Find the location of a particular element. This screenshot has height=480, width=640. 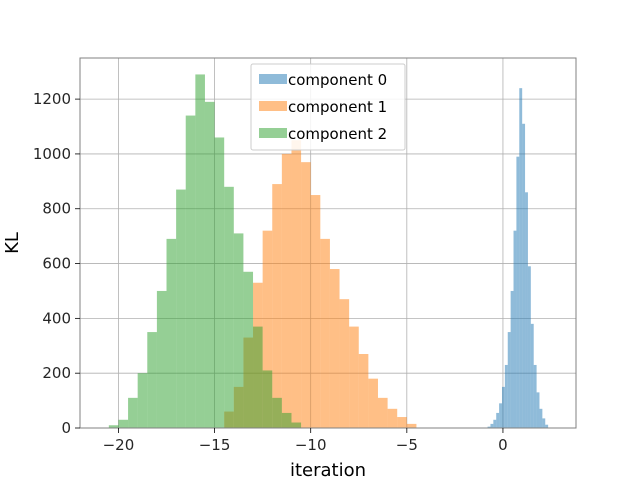

x-axis-label: iteration is located at coordinates (328, 470).